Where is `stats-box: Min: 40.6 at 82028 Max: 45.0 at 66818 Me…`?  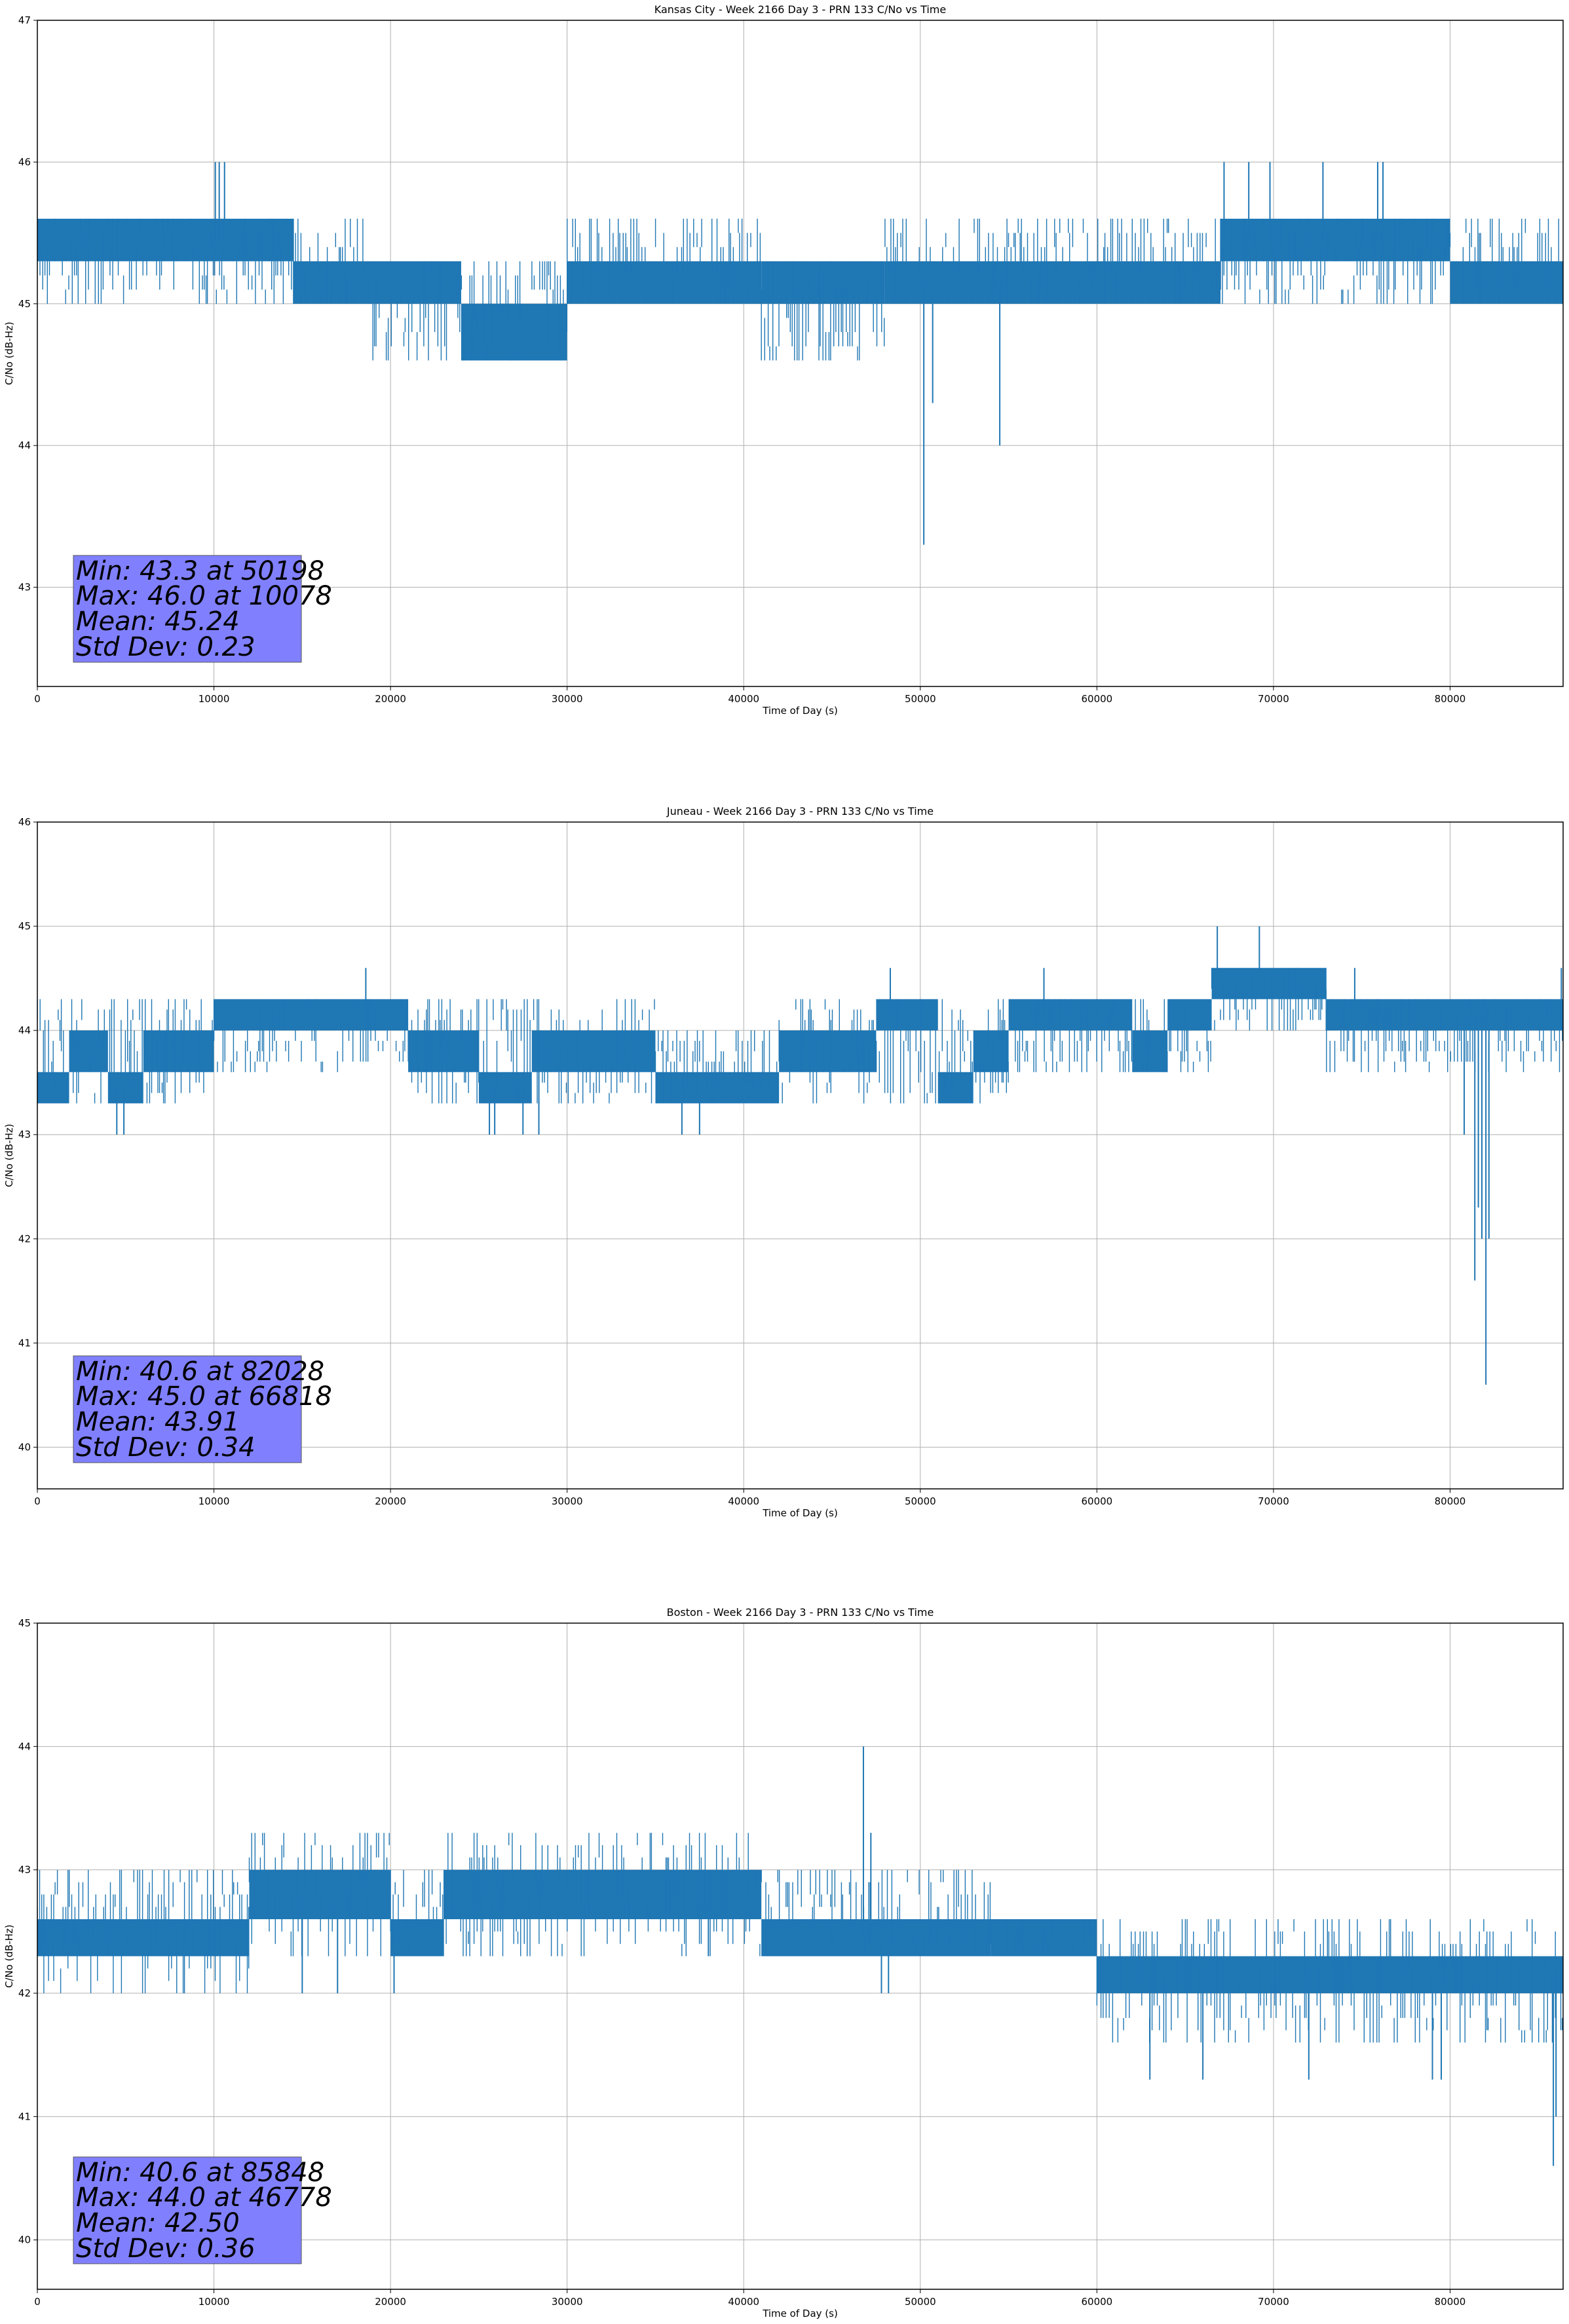
stats-box: Min: 40.6 at 82028 Max: 45.0 at 66818 Me… is located at coordinates (202, 1409).